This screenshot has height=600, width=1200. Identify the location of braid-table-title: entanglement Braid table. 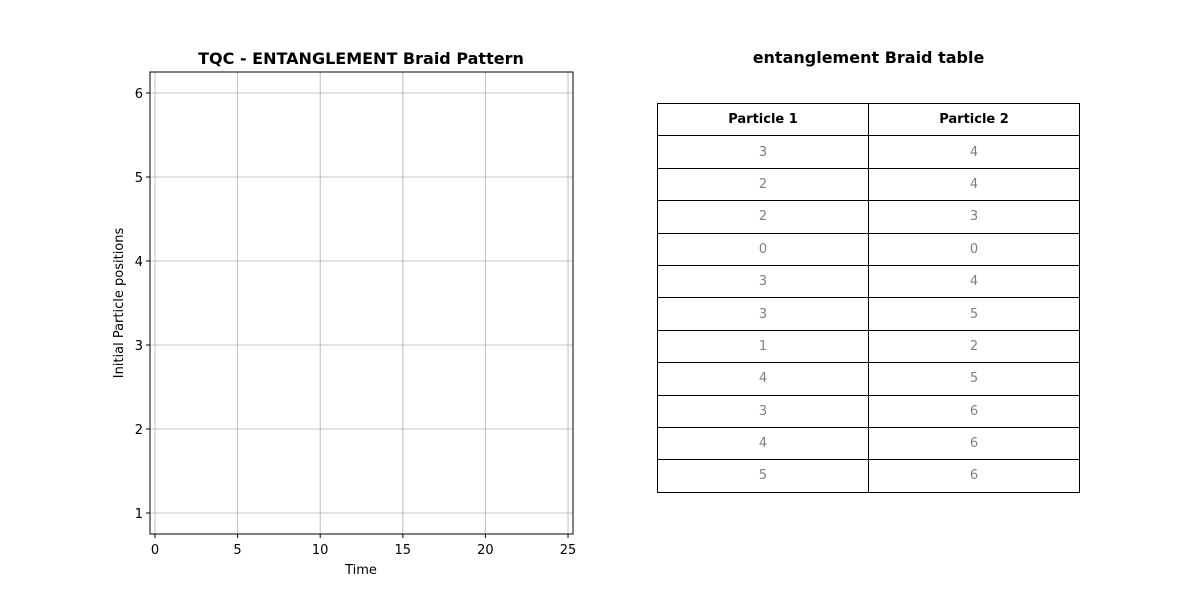
(868, 57).